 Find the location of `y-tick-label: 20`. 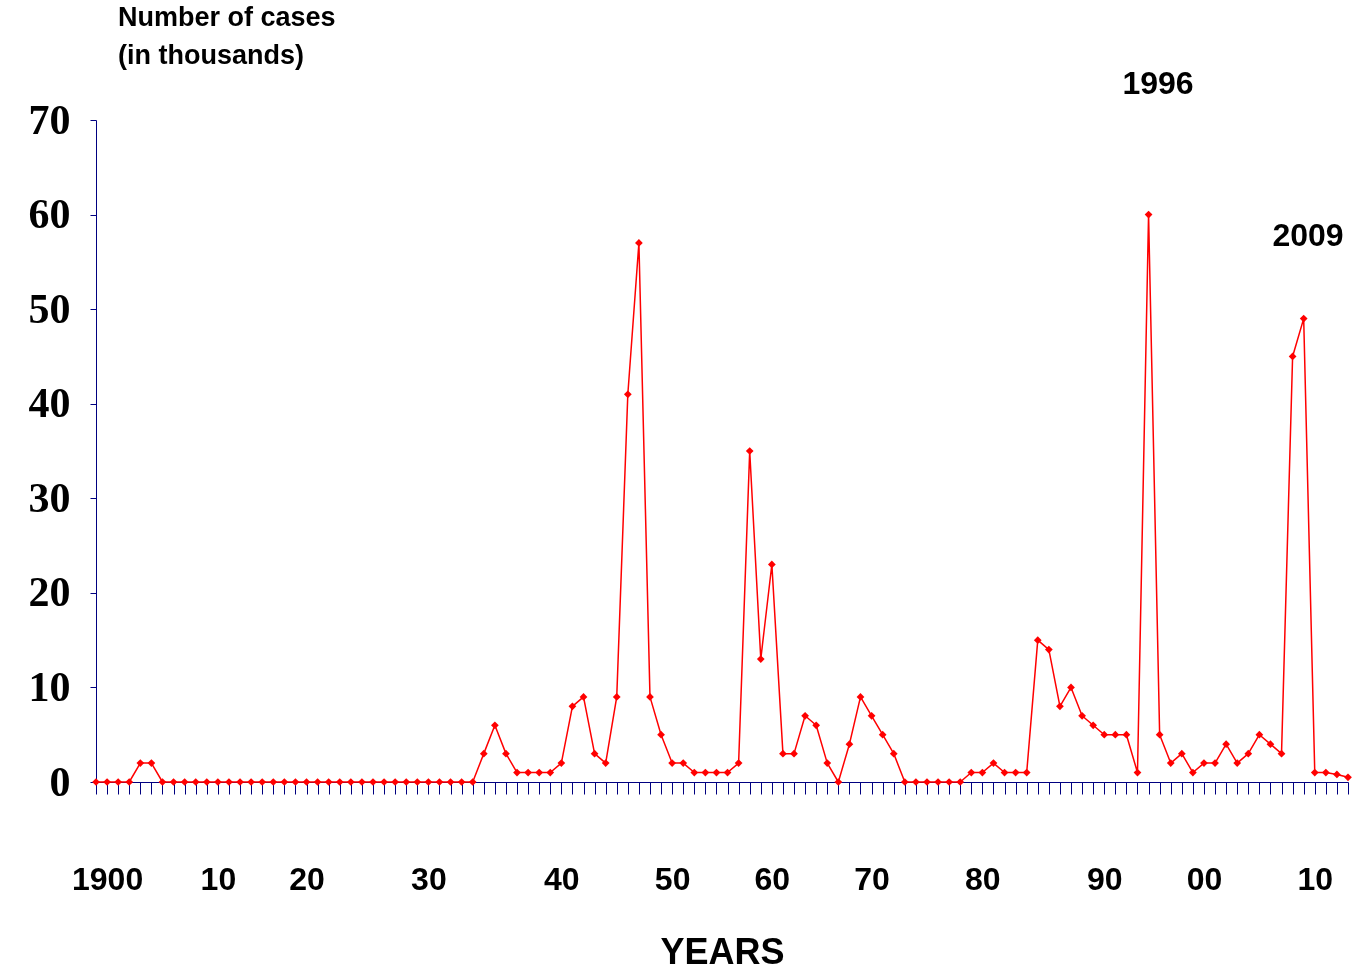

y-tick-label: 20 is located at coordinates (49, 592).